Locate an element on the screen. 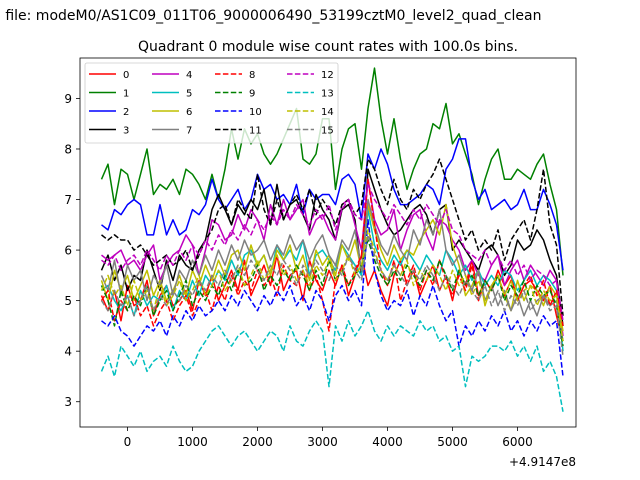 The image size is (640, 480). legend-label: 0 is located at coordinates (126, 75).